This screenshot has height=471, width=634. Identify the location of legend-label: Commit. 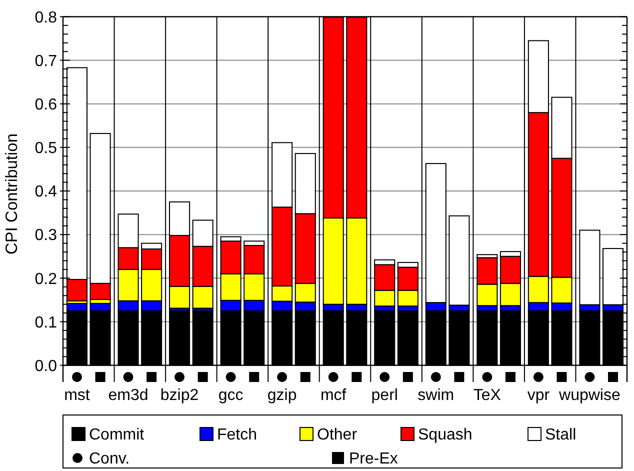
(117, 435).